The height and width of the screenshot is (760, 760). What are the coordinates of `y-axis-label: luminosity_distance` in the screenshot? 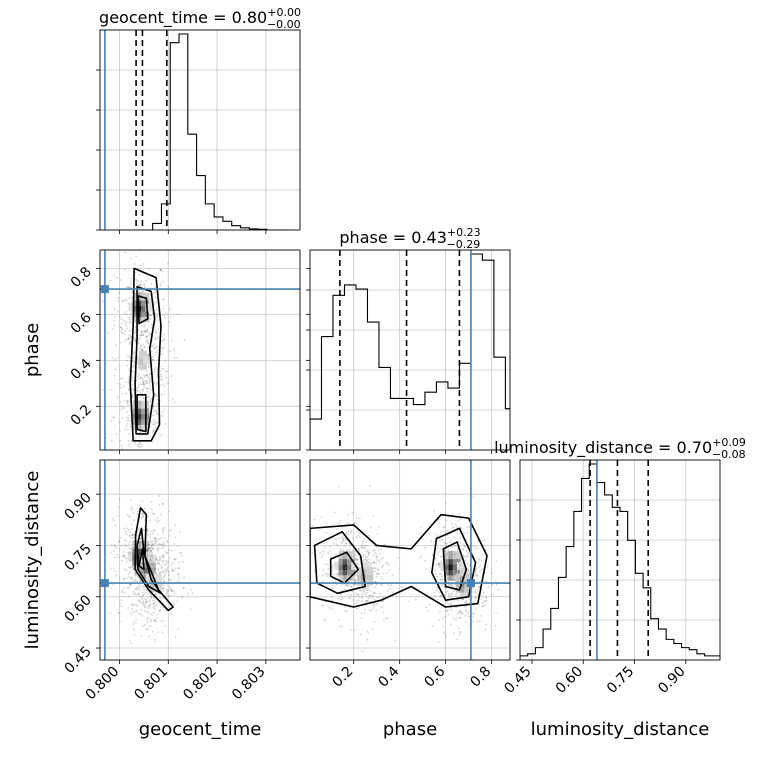 It's located at (32, 560).